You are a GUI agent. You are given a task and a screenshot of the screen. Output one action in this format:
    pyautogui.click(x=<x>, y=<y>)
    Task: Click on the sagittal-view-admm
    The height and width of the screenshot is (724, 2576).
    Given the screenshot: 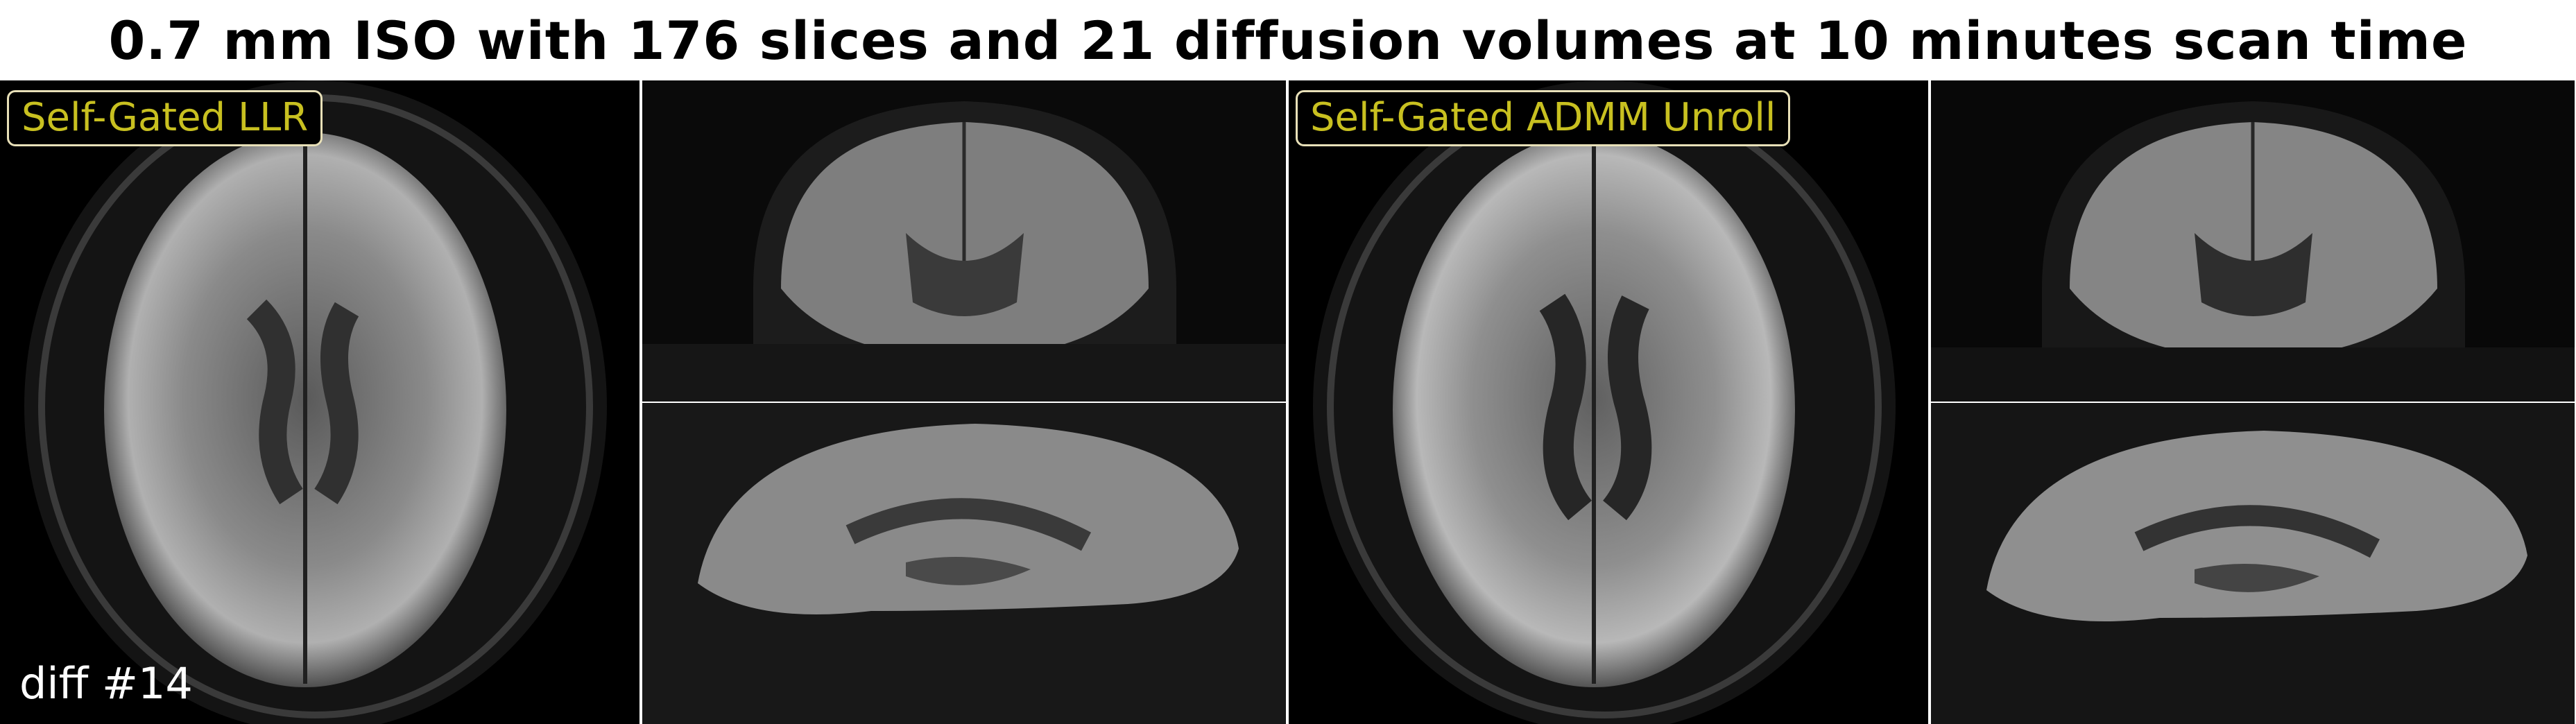 What is the action you would take?
    pyautogui.click(x=2253, y=563)
    